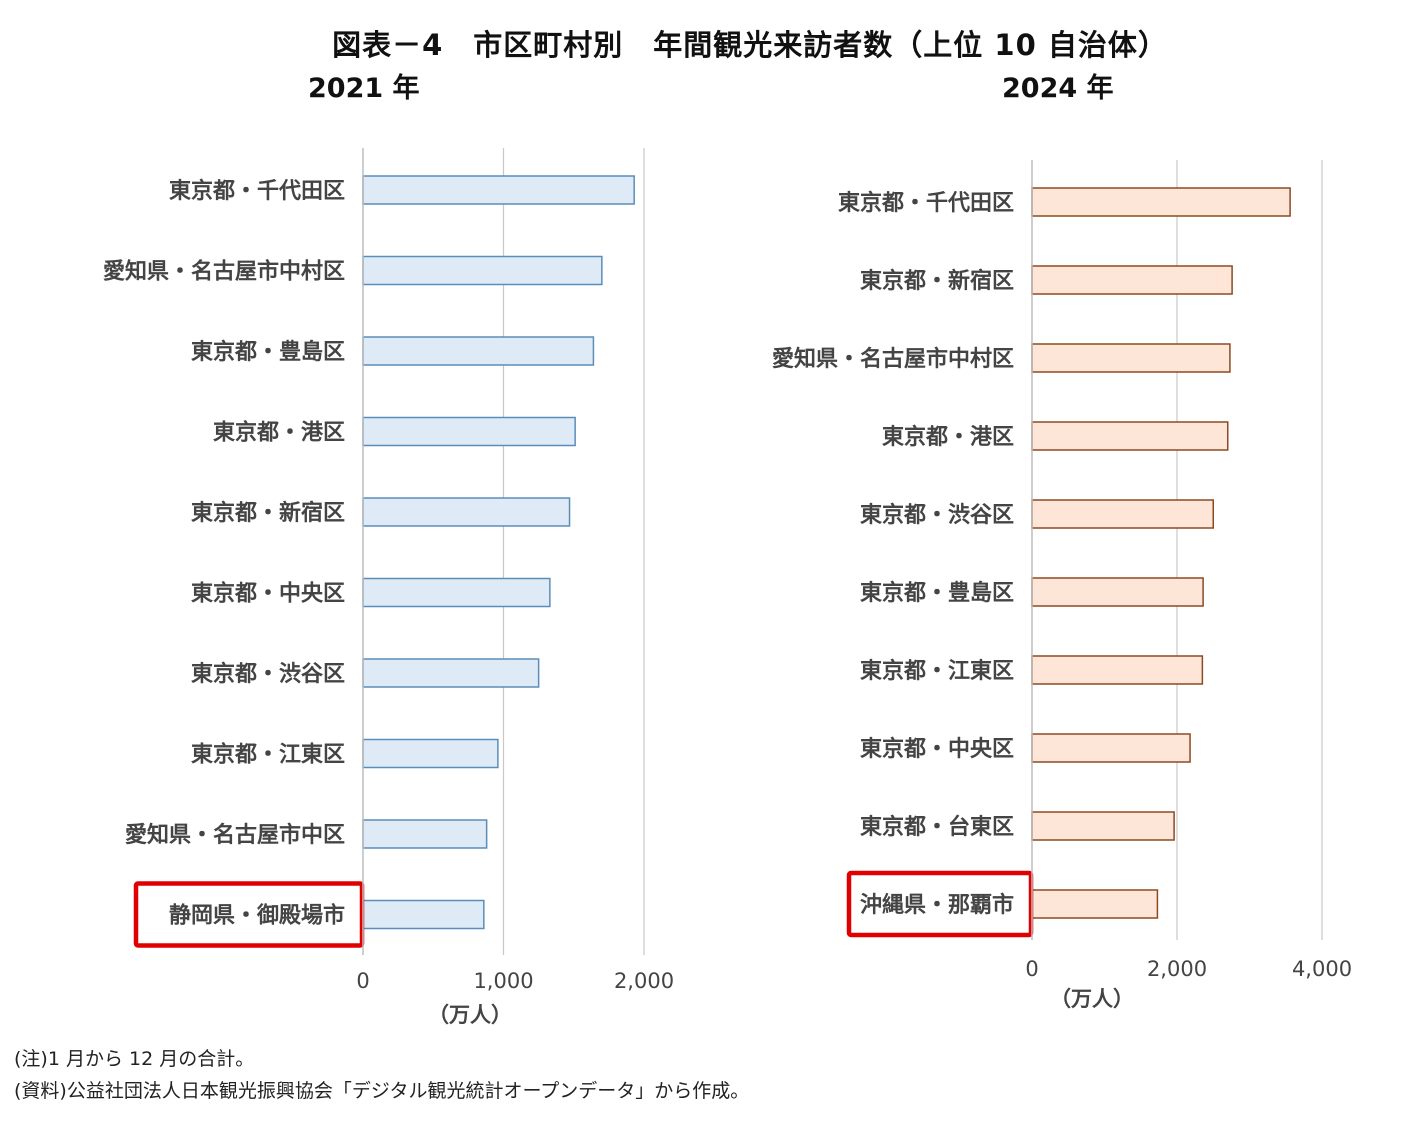 The height and width of the screenshot is (1126, 1418). Describe the element at coordinates (134, 1059) in the screenshot. I see `footnote: (注)1 月から 12 月の合計。` at that location.